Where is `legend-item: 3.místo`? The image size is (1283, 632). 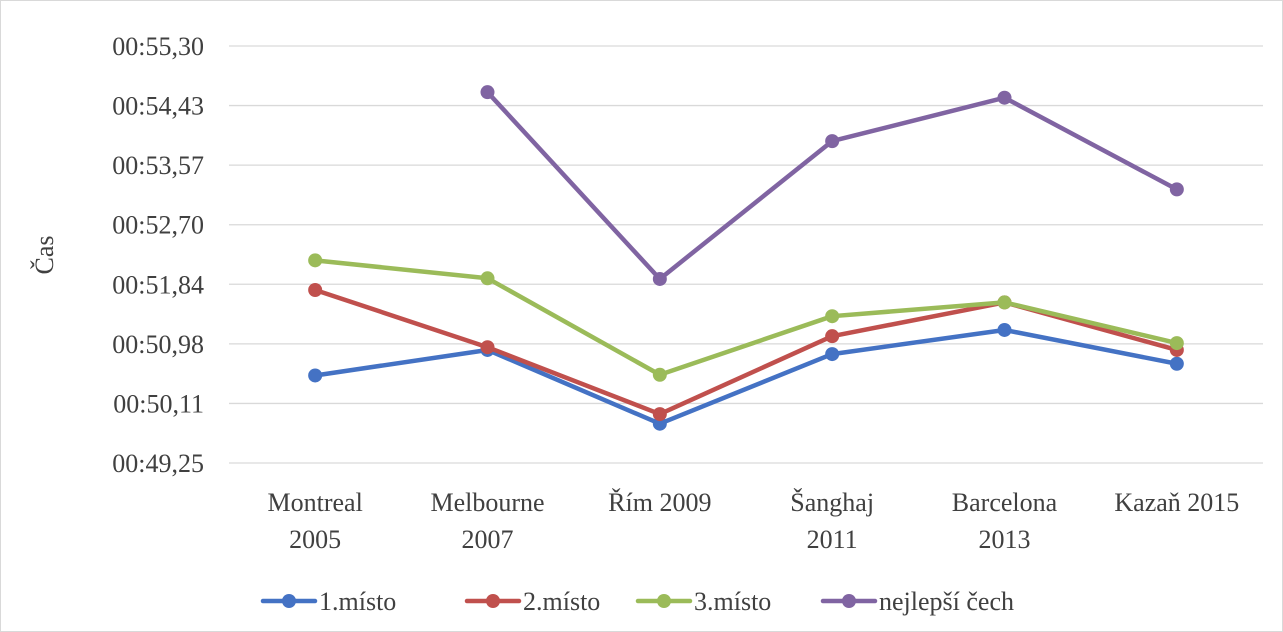
legend-item: 3.místo is located at coordinates (703, 601).